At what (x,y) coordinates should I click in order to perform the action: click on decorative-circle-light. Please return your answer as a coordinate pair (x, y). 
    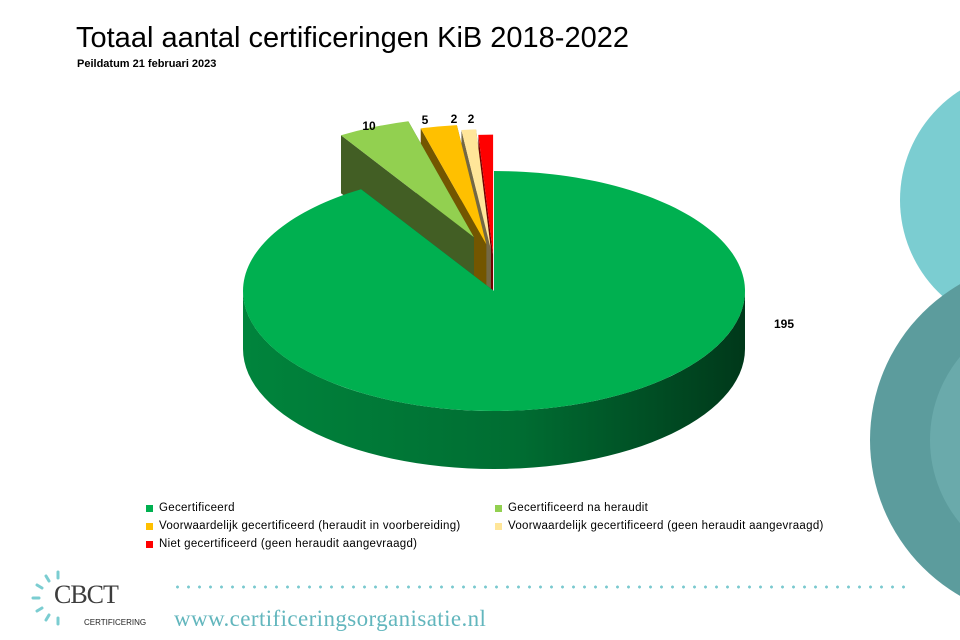
    Looking at the image, I should click on (930, 200).